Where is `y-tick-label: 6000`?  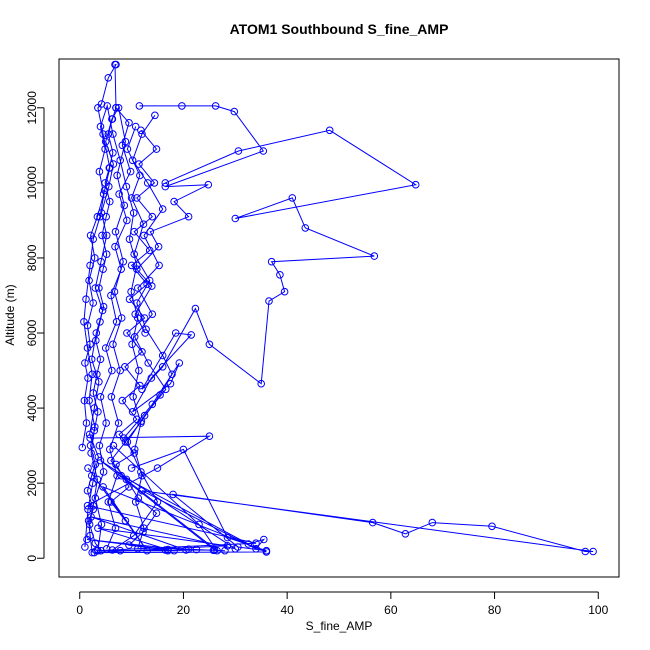 y-tick-label: 6000 is located at coordinates (32, 332).